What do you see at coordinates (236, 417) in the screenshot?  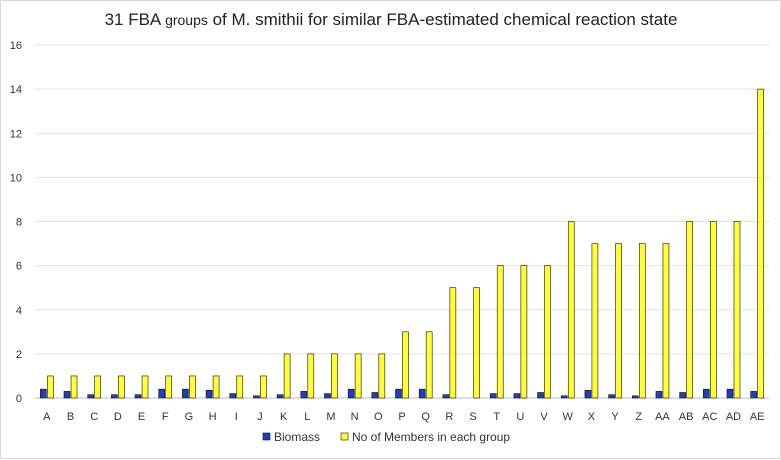 I see `x-tick-label: I` at bounding box center [236, 417].